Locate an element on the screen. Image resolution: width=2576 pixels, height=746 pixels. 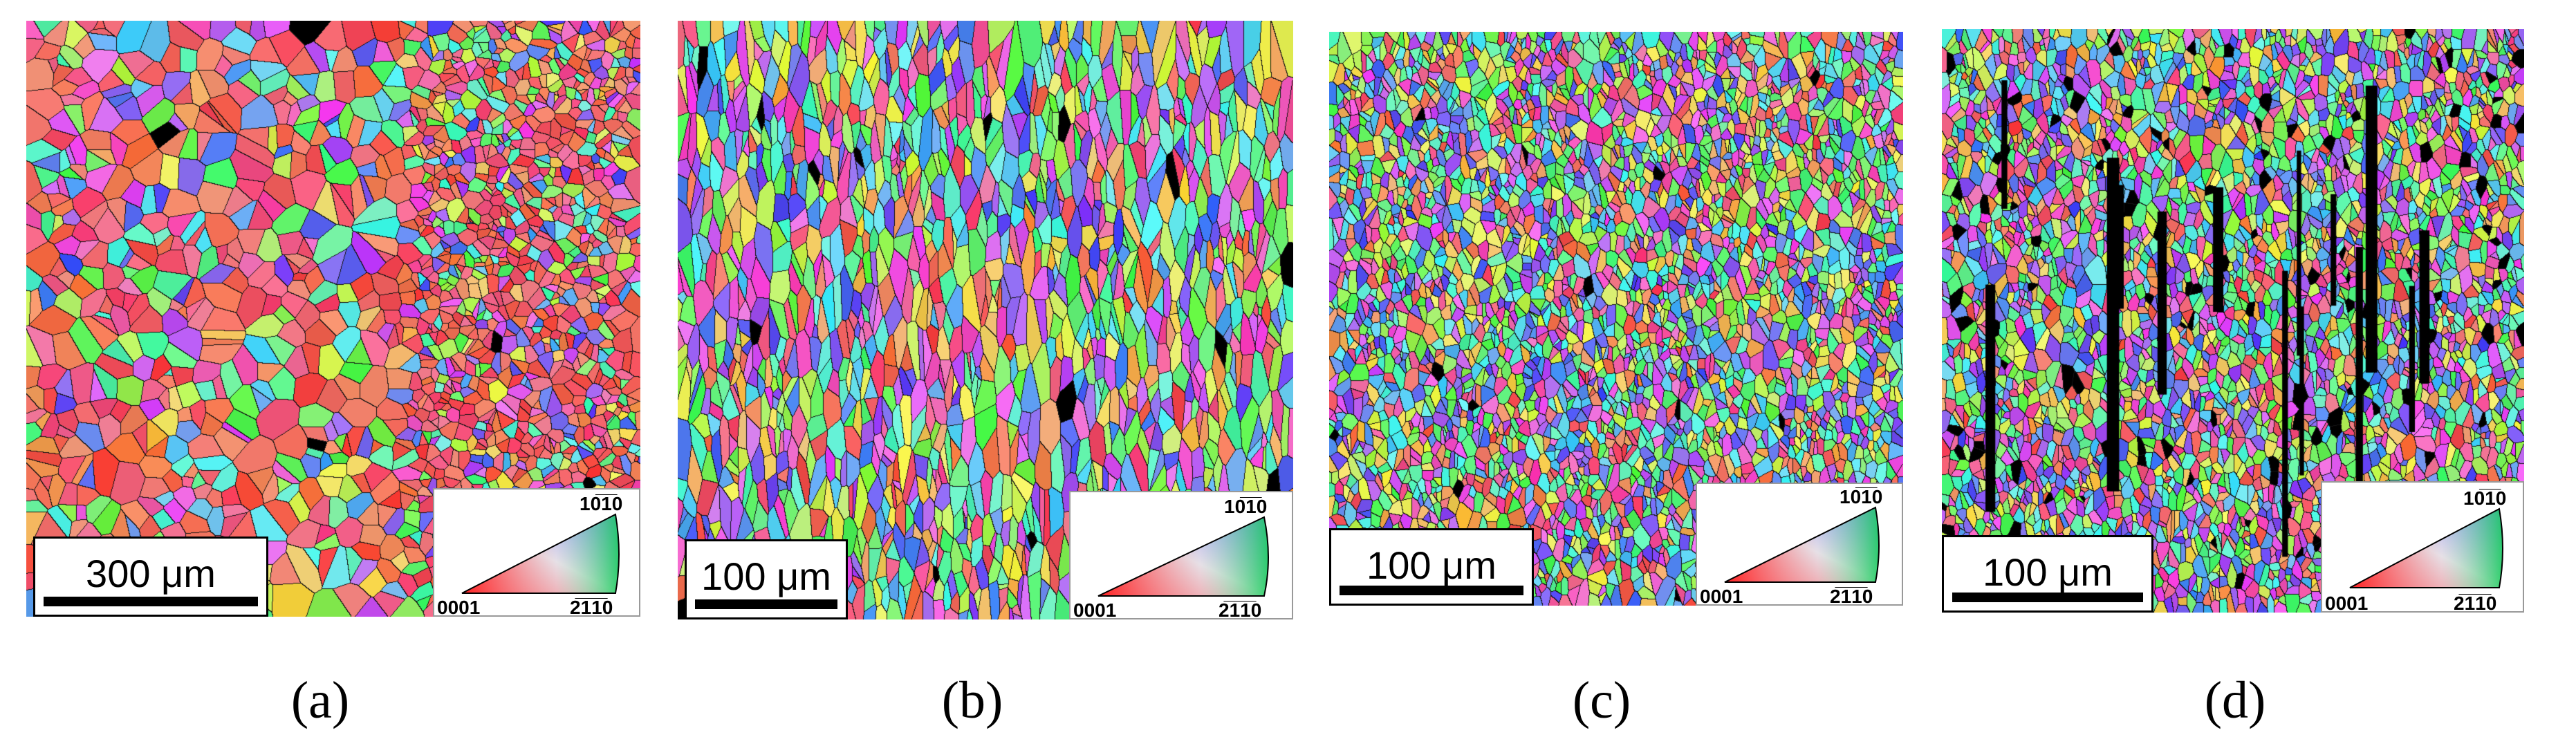
scale-label-c: 100 μm is located at coordinates (1432, 565).